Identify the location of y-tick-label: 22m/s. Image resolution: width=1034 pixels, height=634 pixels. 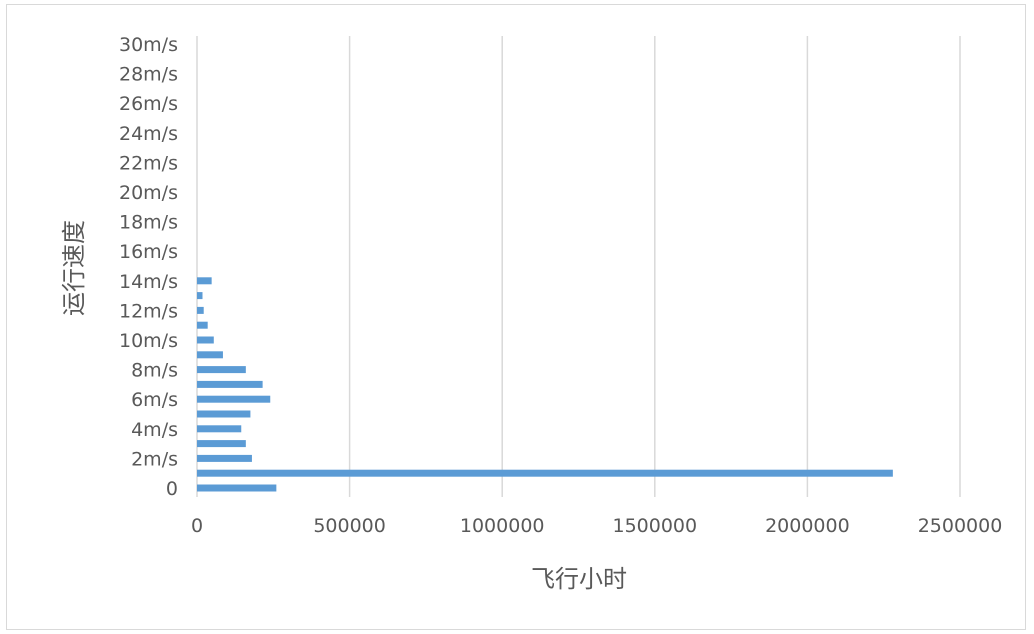
(148, 163).